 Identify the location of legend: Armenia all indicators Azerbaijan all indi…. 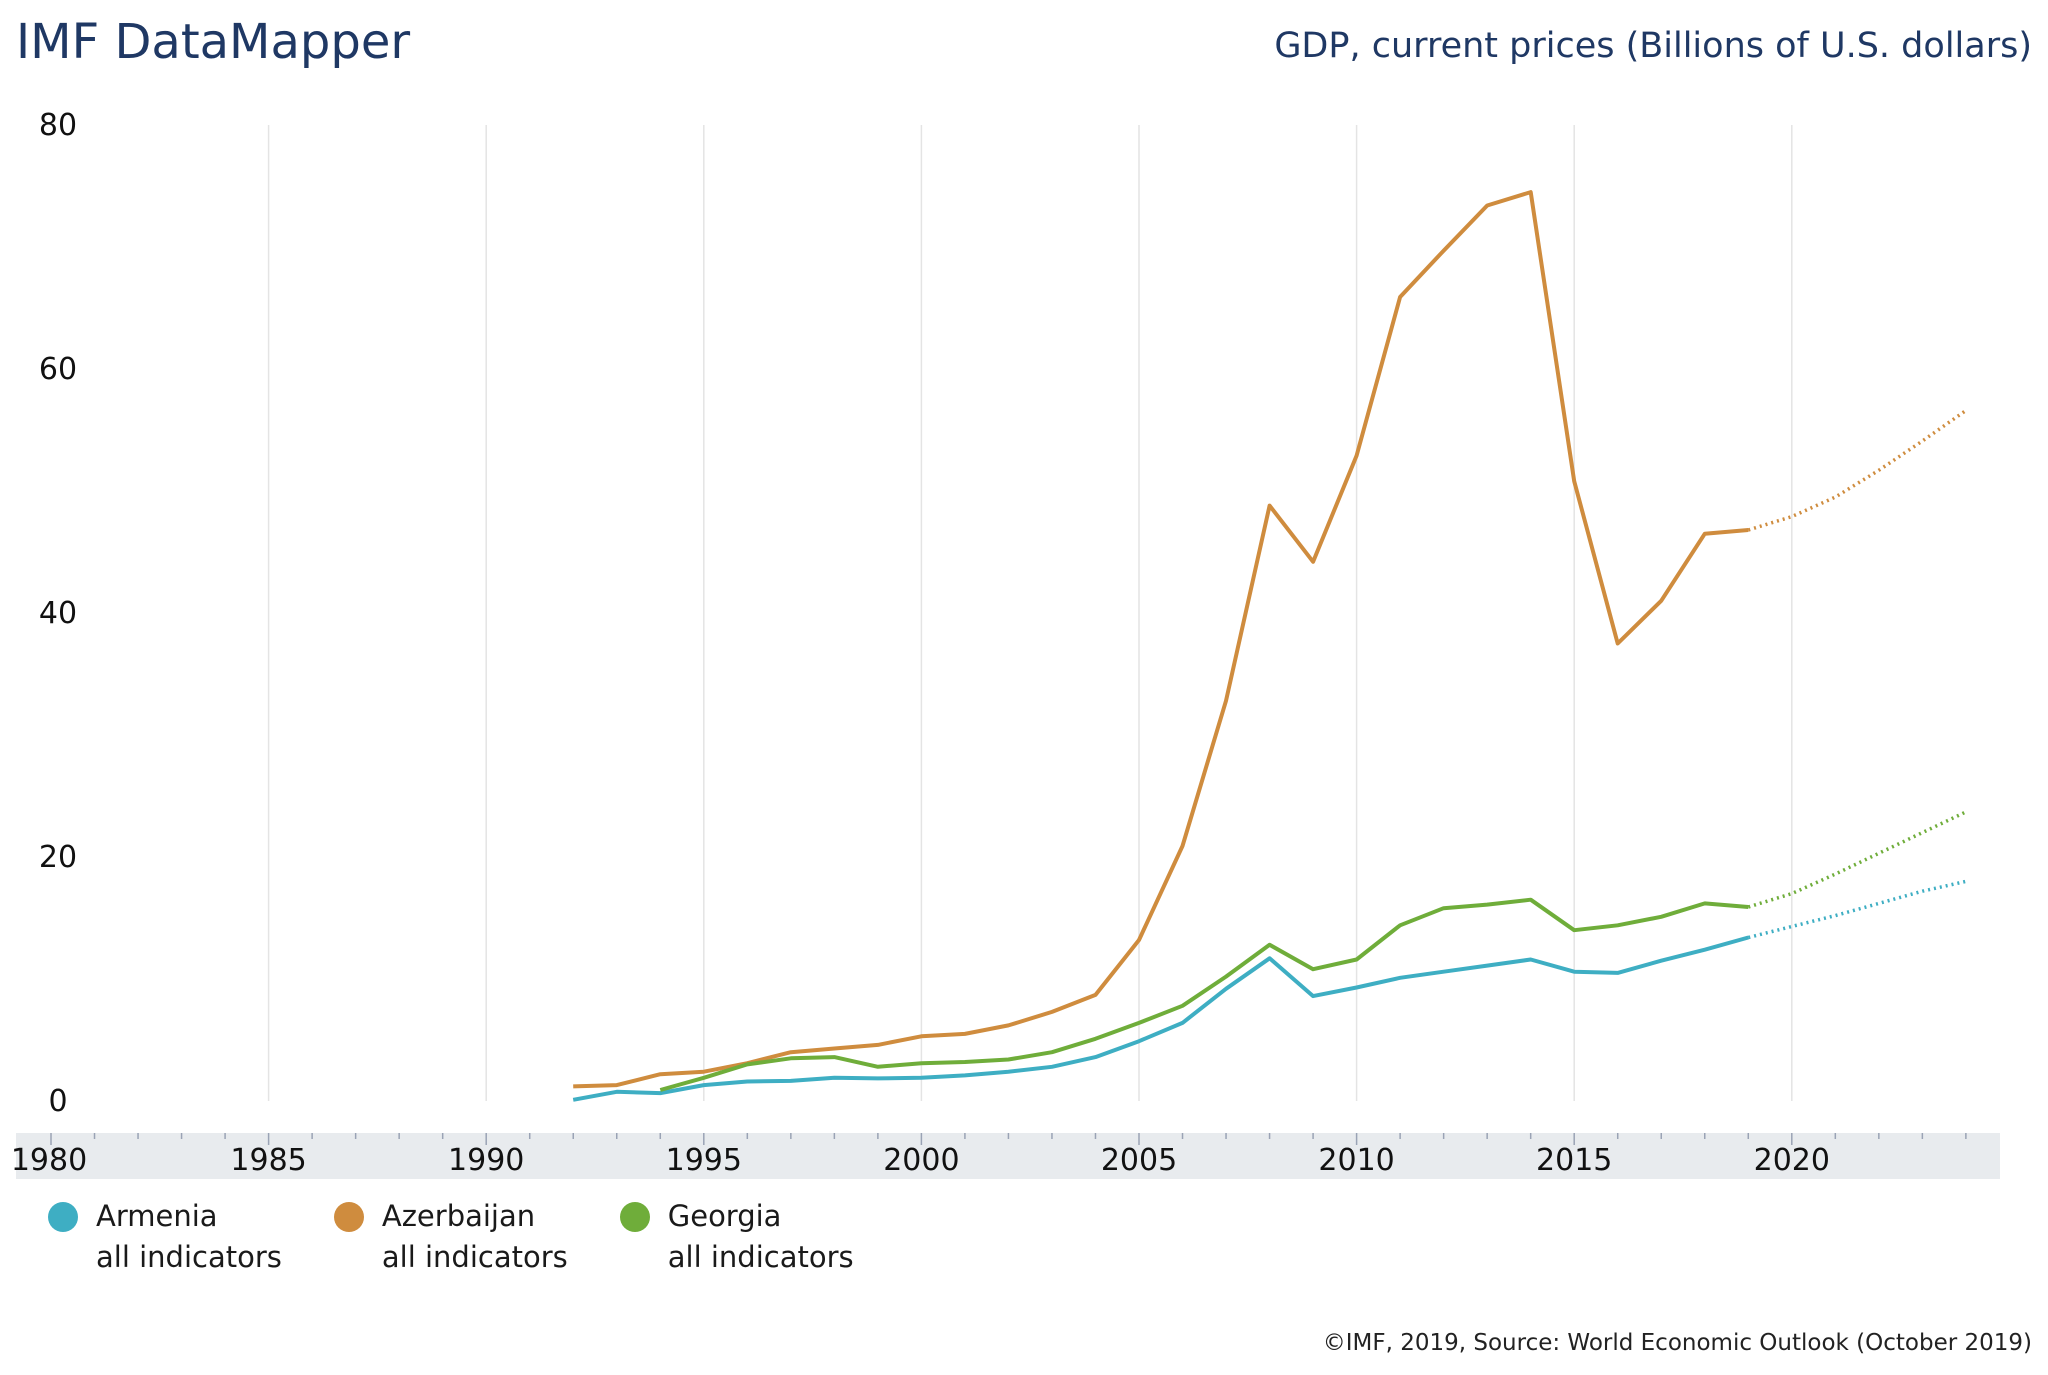
(451, 1237).